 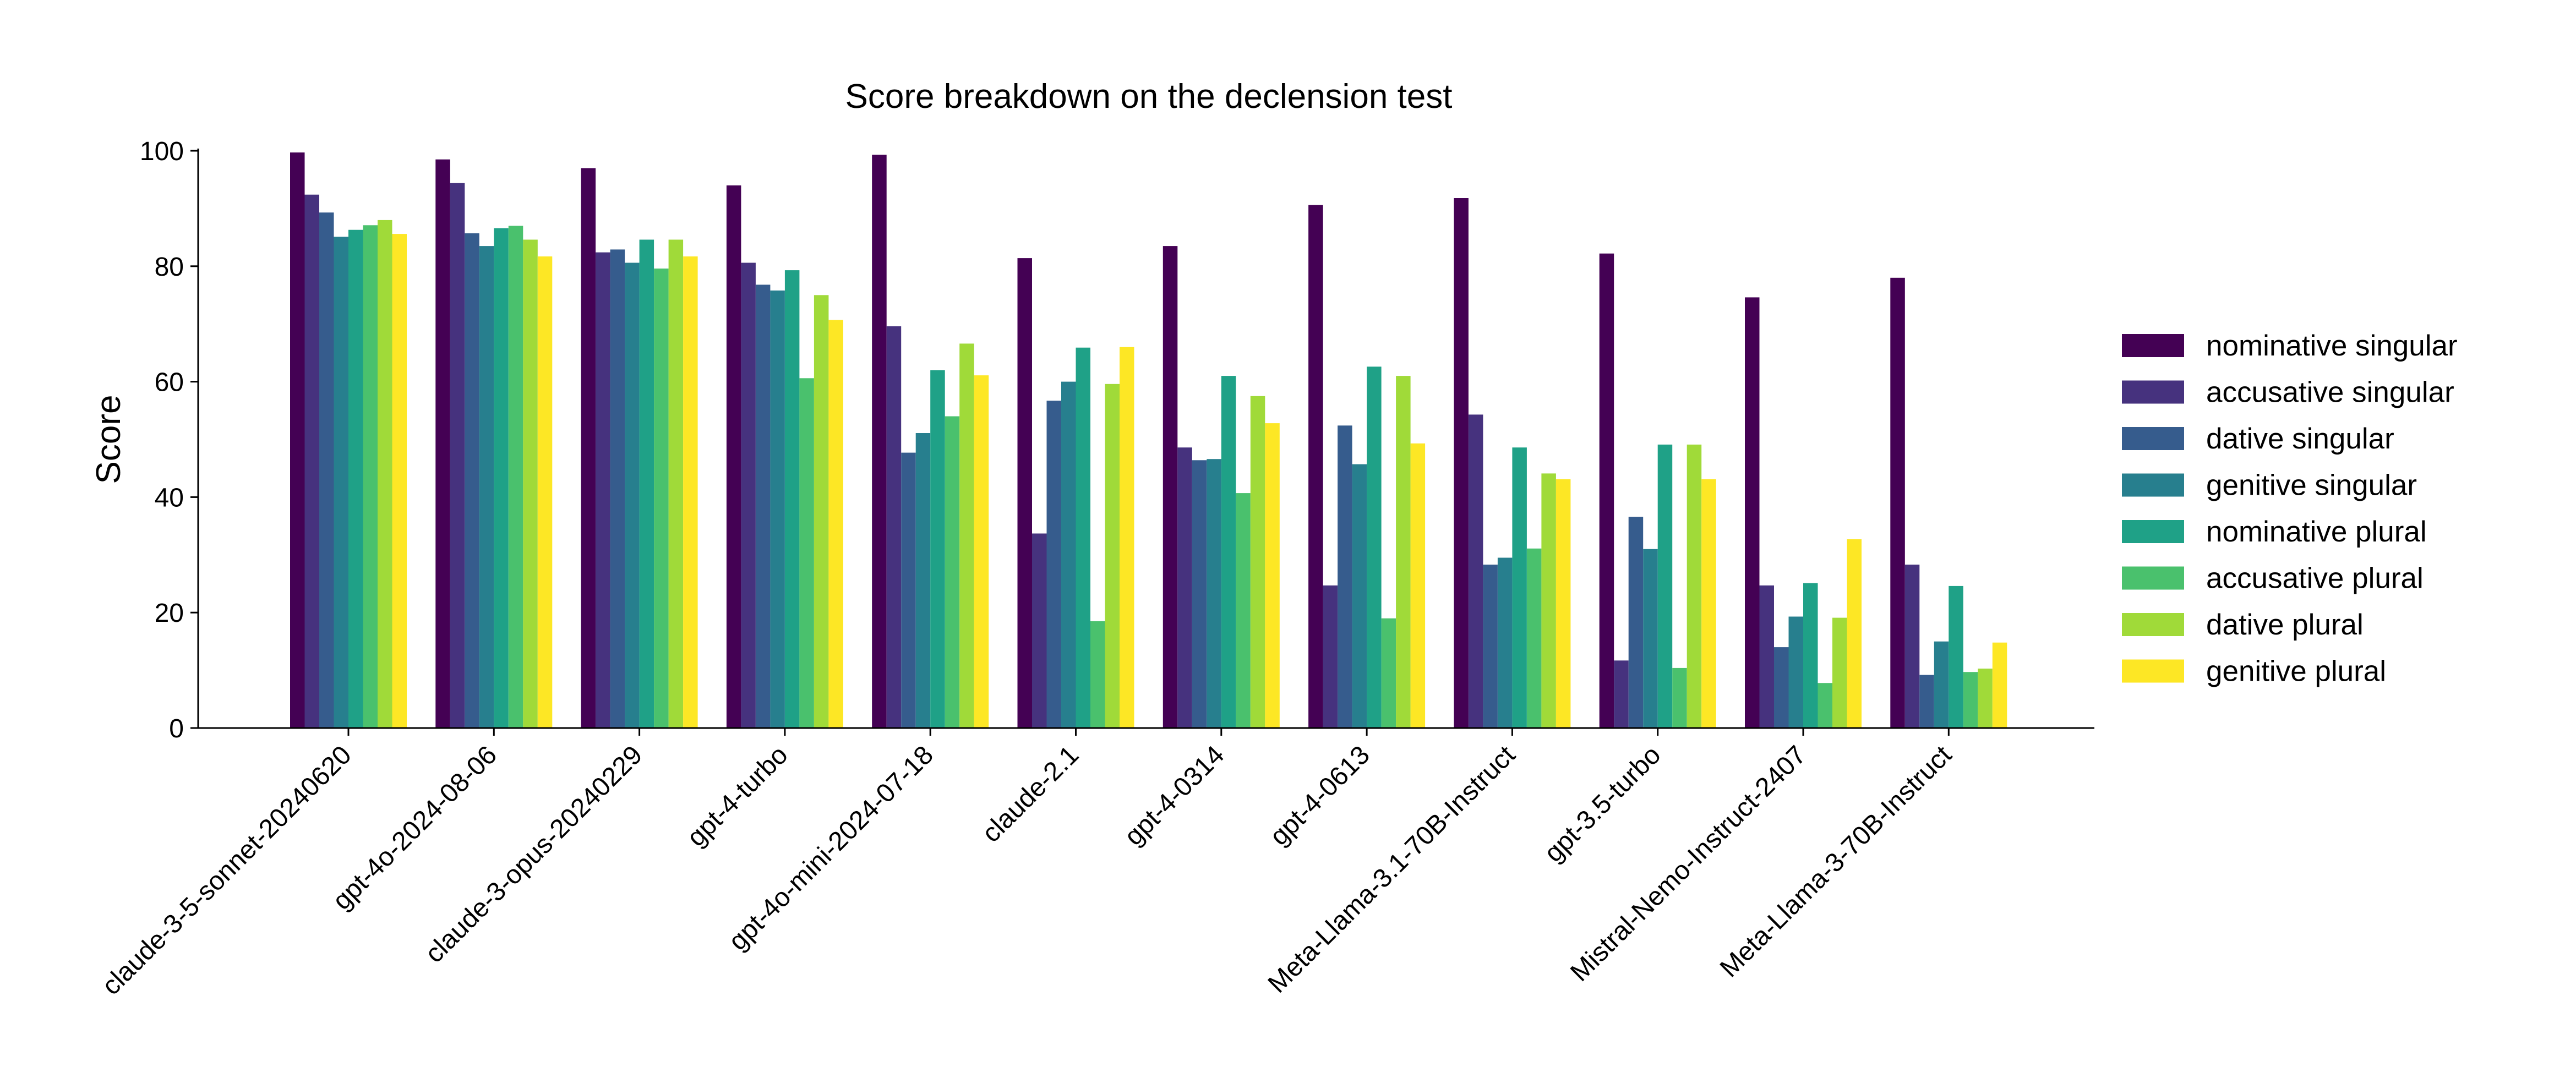 What do you see at coordinates (1836, 861) in the screenshot?
I see `x-tick-label: Meta-Llama-3-70B-Instruct` at bounding box center [1836, 861].